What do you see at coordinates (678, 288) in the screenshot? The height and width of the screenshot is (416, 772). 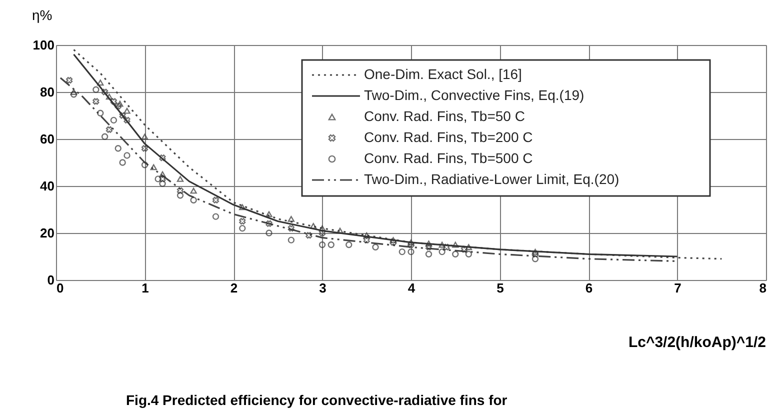 I see `x-tick-label: 7` at bounding box center [678, 288].